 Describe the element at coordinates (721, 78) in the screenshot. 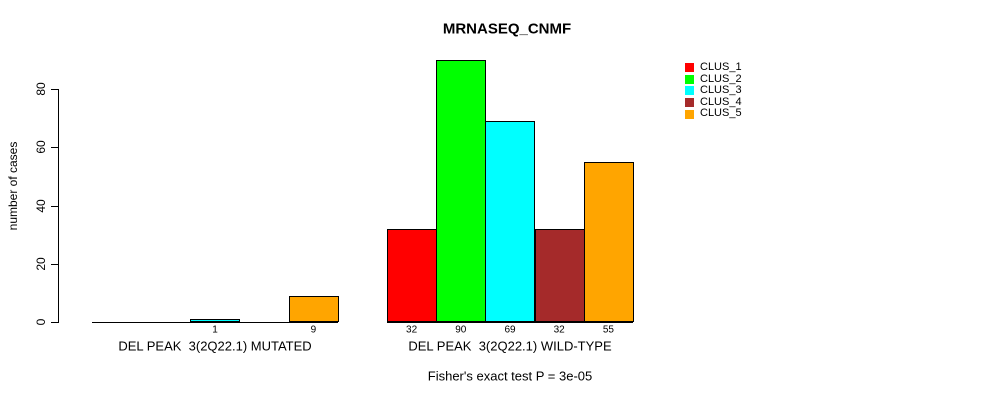

I see `legend-label: CLUS_2` at that location.